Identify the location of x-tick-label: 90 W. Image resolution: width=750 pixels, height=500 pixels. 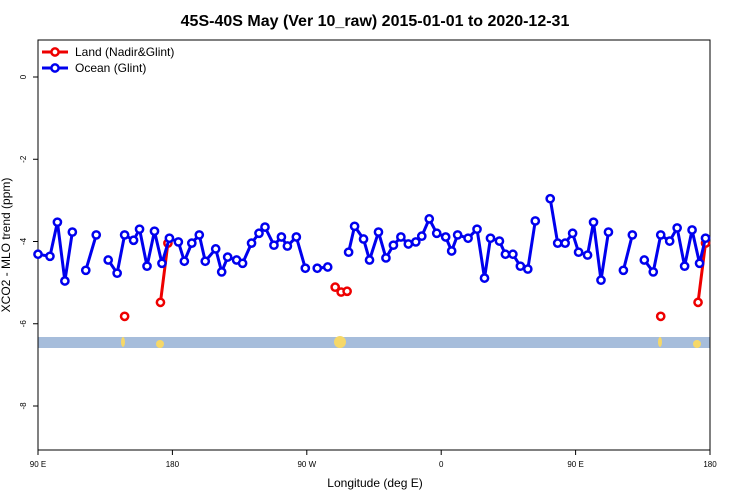
(306, 464).